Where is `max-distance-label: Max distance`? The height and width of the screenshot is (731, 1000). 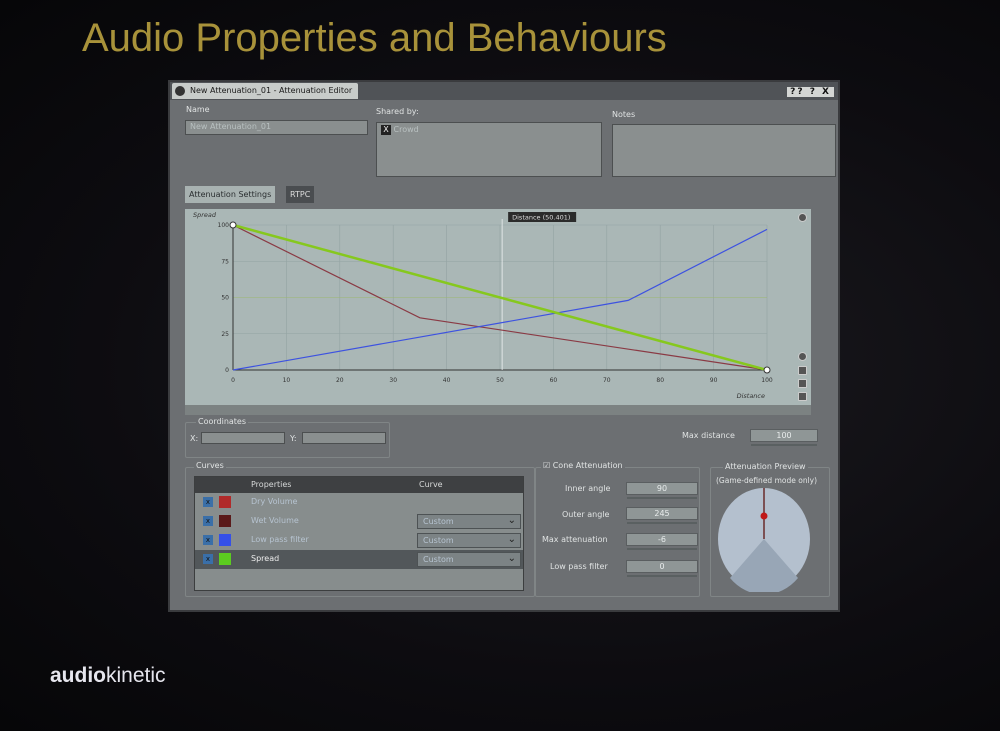 max-distance-label: Max distance is located at coordinates (708, 435).